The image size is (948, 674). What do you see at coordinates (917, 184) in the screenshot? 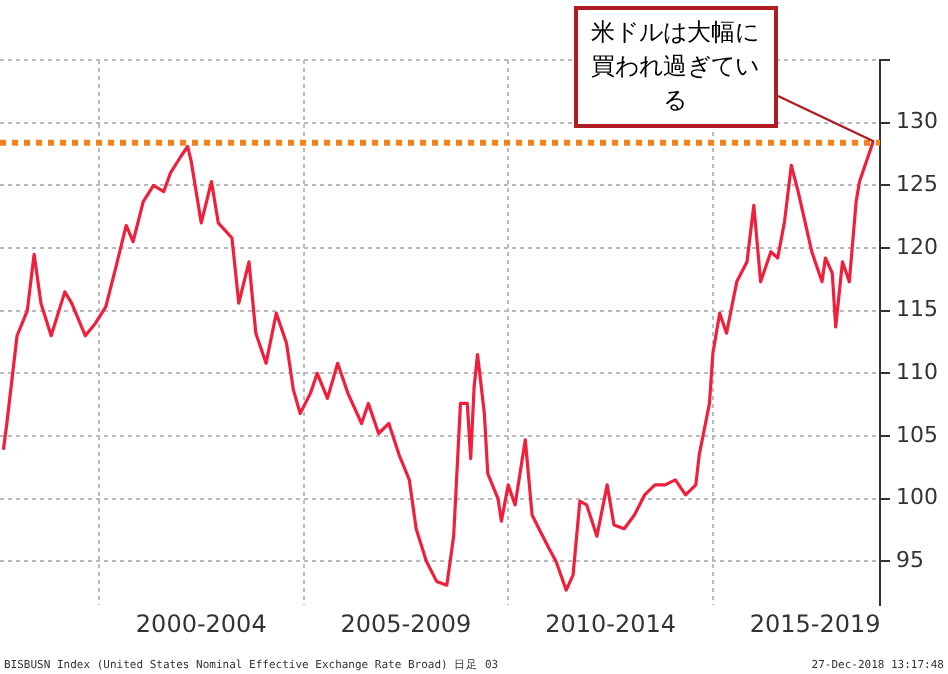
I see `y-tick-label: 125` at bounding box center [917, 184].